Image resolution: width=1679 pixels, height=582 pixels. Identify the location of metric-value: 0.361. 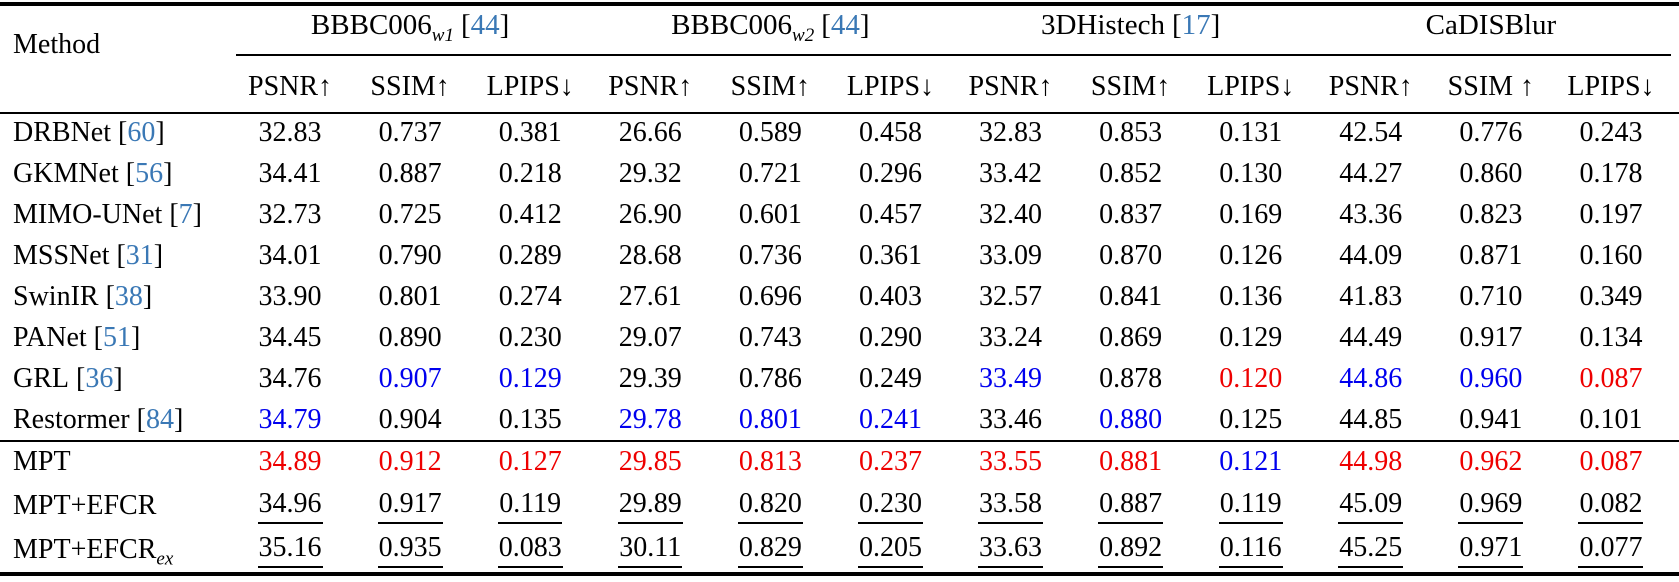
(890, 255).